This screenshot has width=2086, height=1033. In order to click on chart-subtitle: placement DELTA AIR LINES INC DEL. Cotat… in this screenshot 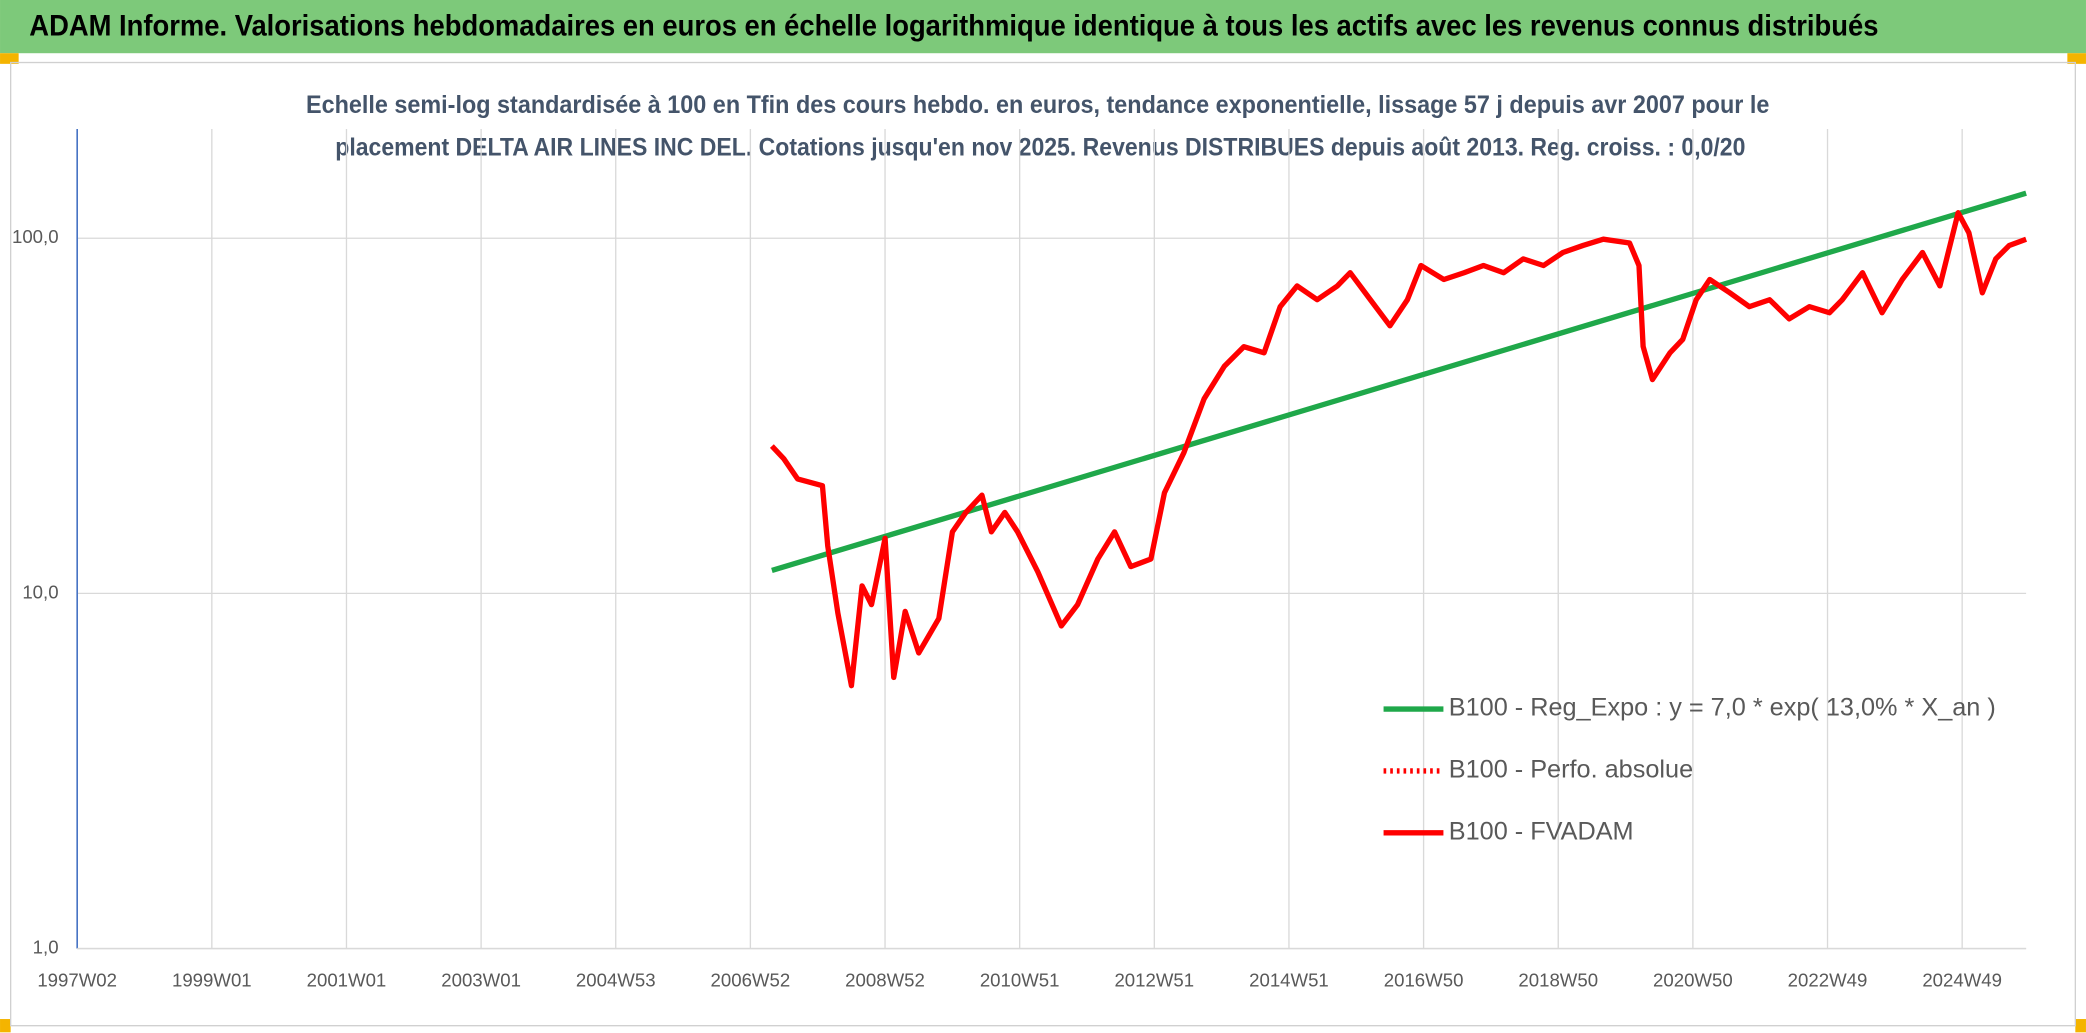, I will do `click(1040, 148)`.